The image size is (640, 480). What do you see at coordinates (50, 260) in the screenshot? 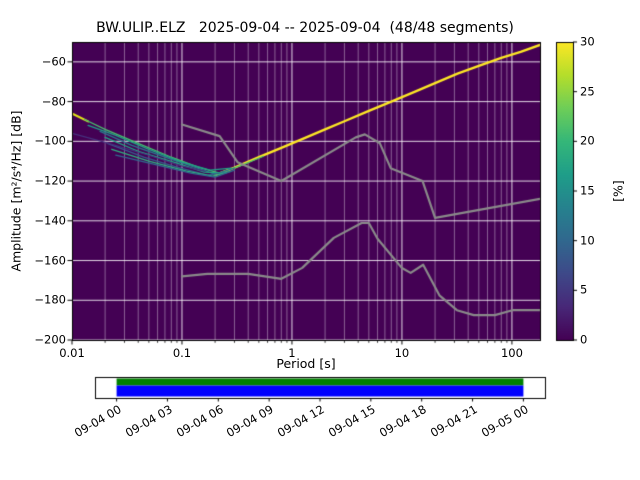
I see `y-tick-label: −160` at bounding box center [50, 260].